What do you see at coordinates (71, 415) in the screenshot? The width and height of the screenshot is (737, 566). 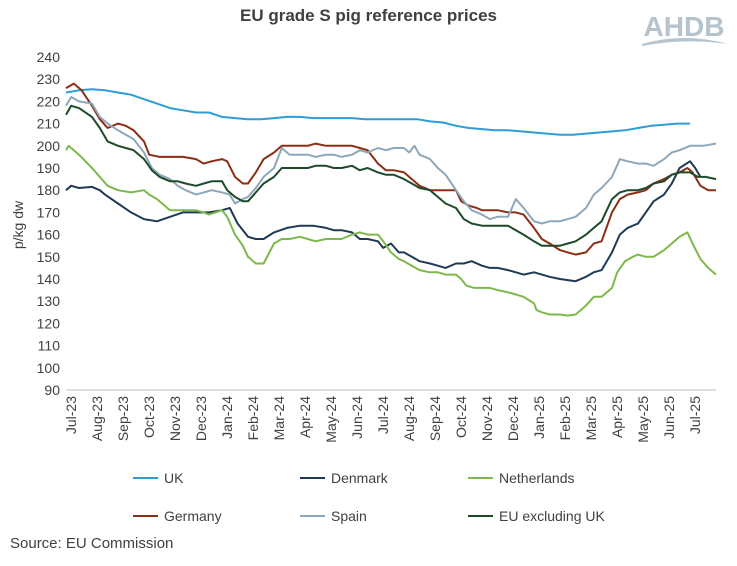 I see `x-tick-label: Jul-23` at bounding box center [71, 415].